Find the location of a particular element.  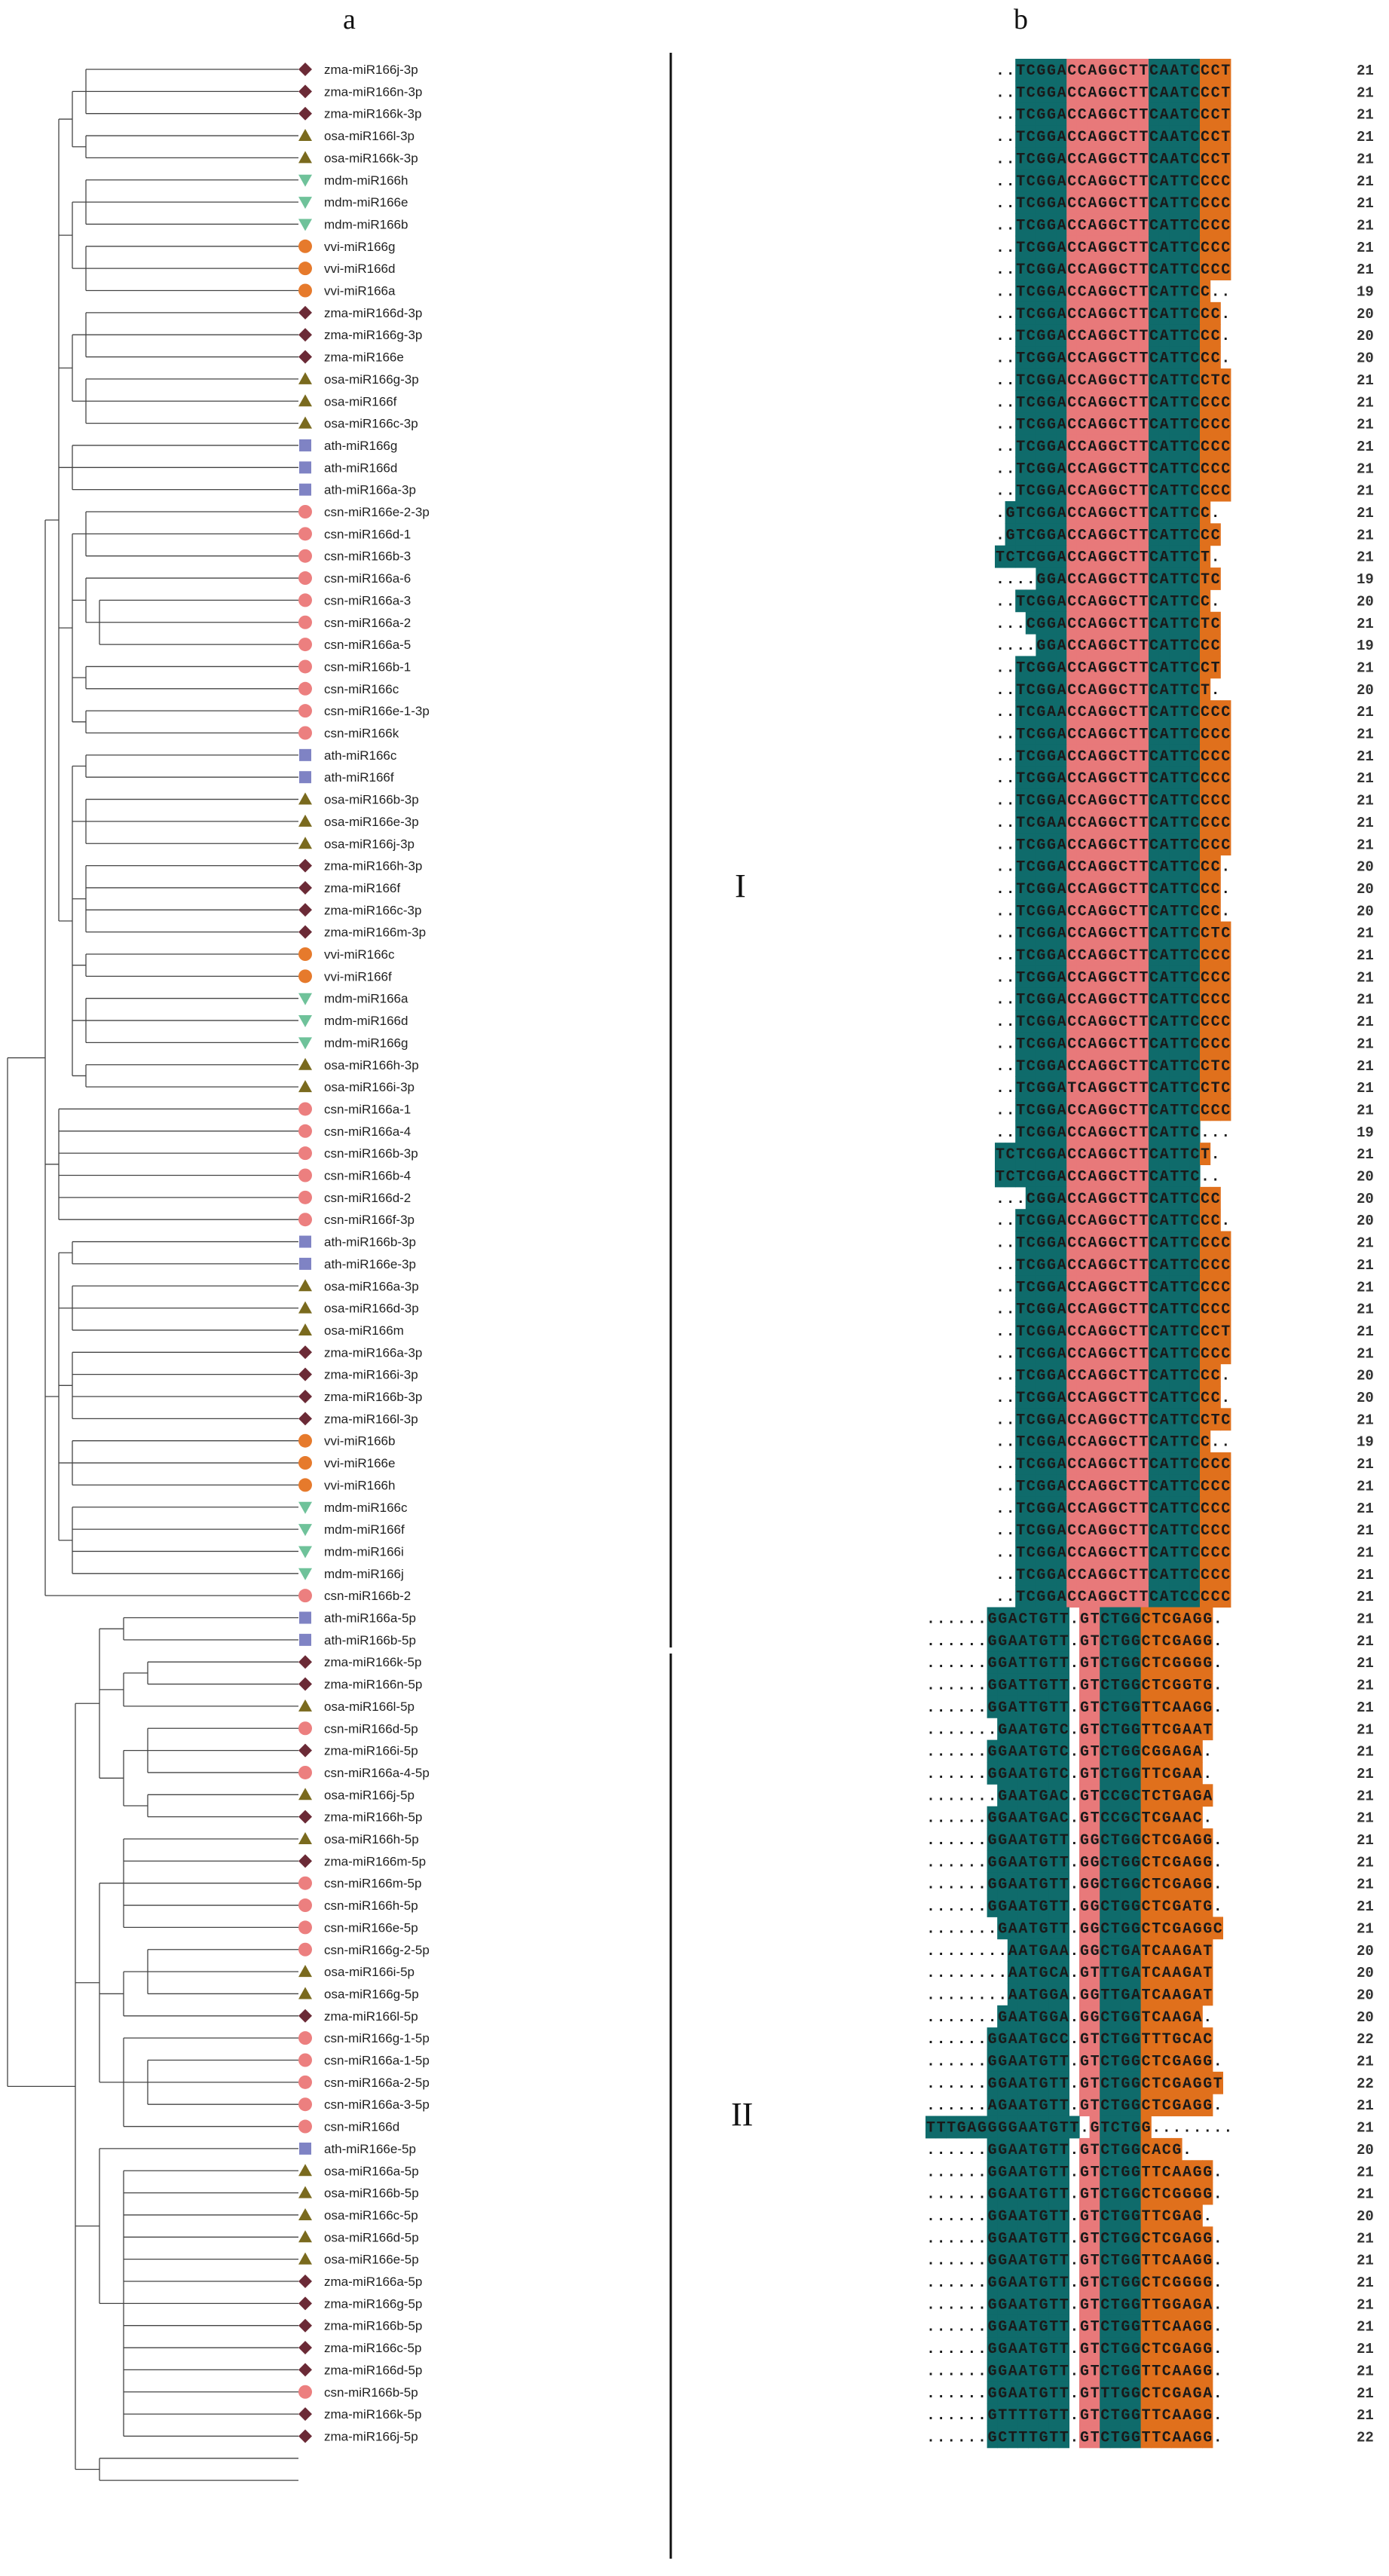

species-marker-ath is located at coordinates (305, 2149).